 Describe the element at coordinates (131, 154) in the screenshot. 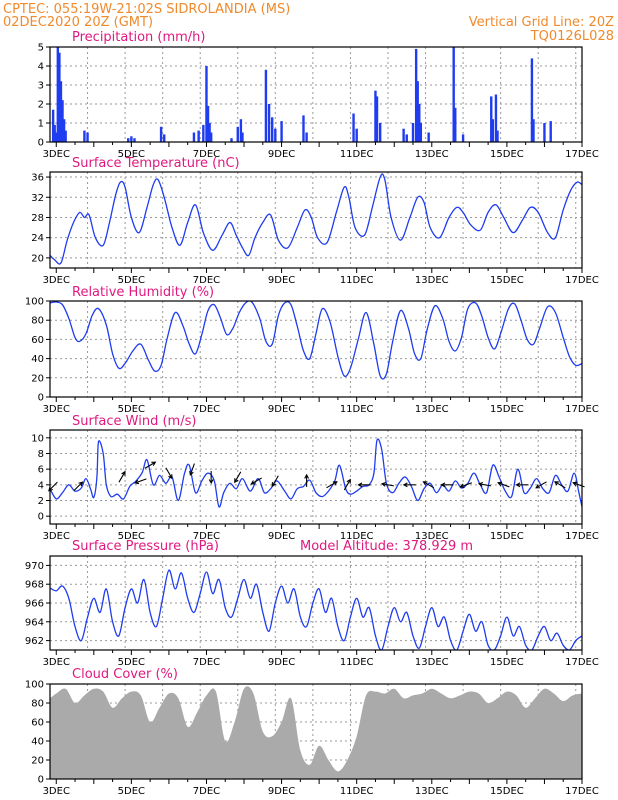

I see `precip-xtick-label: 5DEC` at that location.